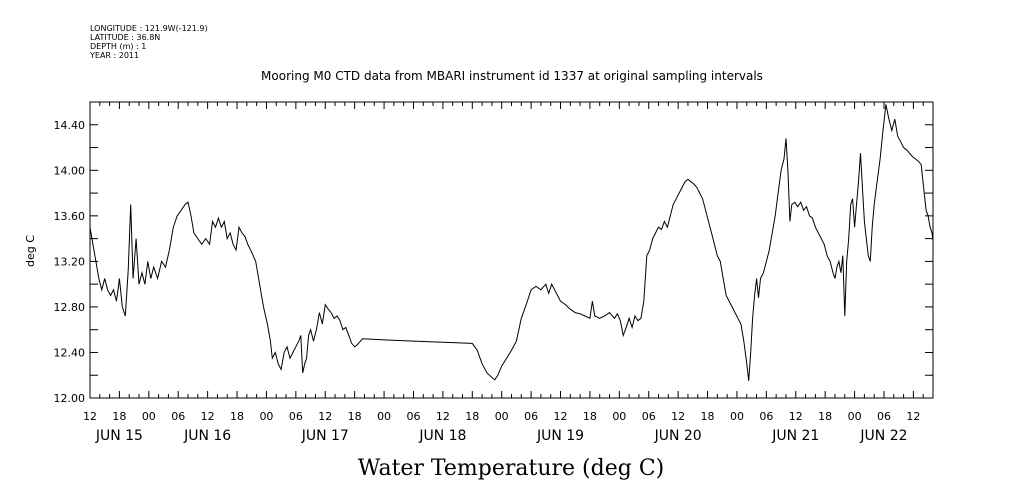 This screenshot has height=504, width=1009. What do you see at coordinates (560, 436) in the screenshot?
I see `x-day-label: JUN 19` at bounding box center [560, 436].